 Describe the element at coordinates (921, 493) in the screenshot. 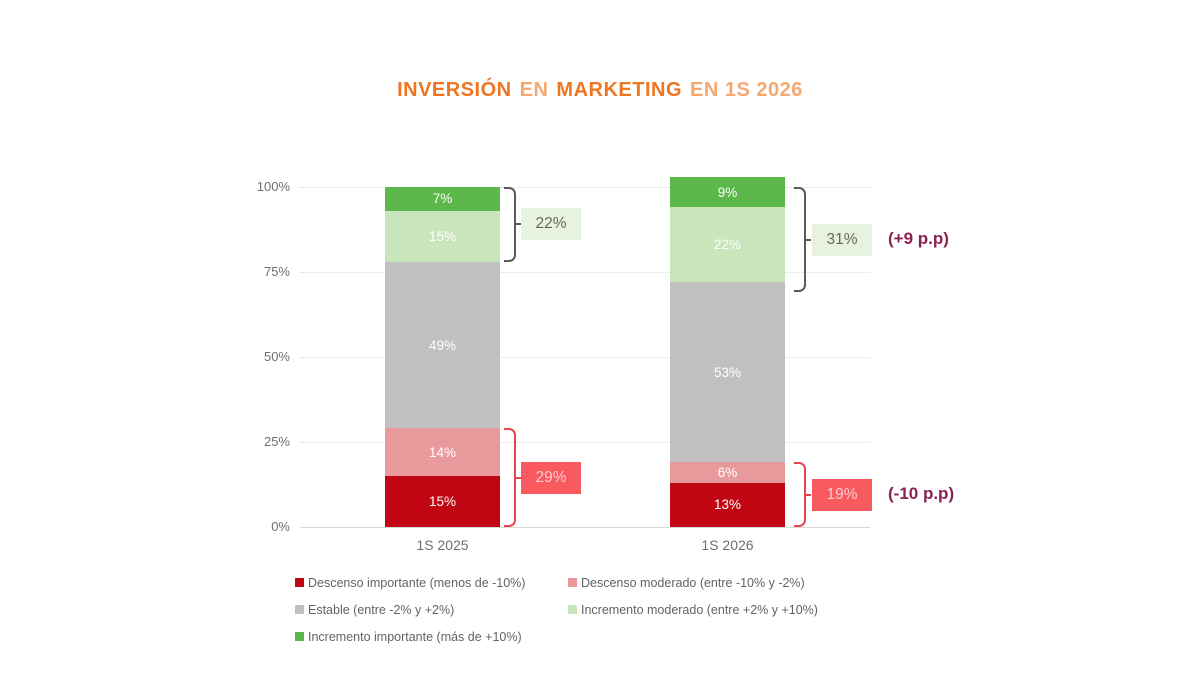

I see `change-annotation: (-10 p.p)` at that location.